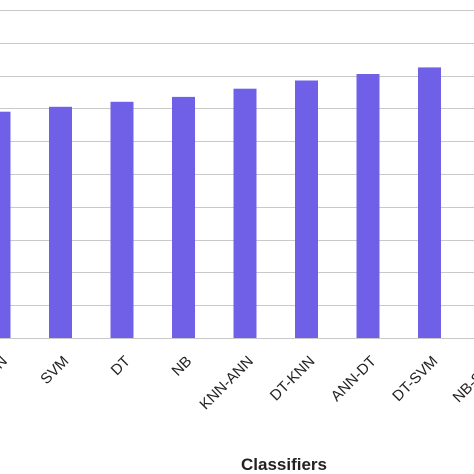 The image size is (474, 474). Describe the element at coordinates (60, 222) in the screenshot. I see `bar-svm` at that location.